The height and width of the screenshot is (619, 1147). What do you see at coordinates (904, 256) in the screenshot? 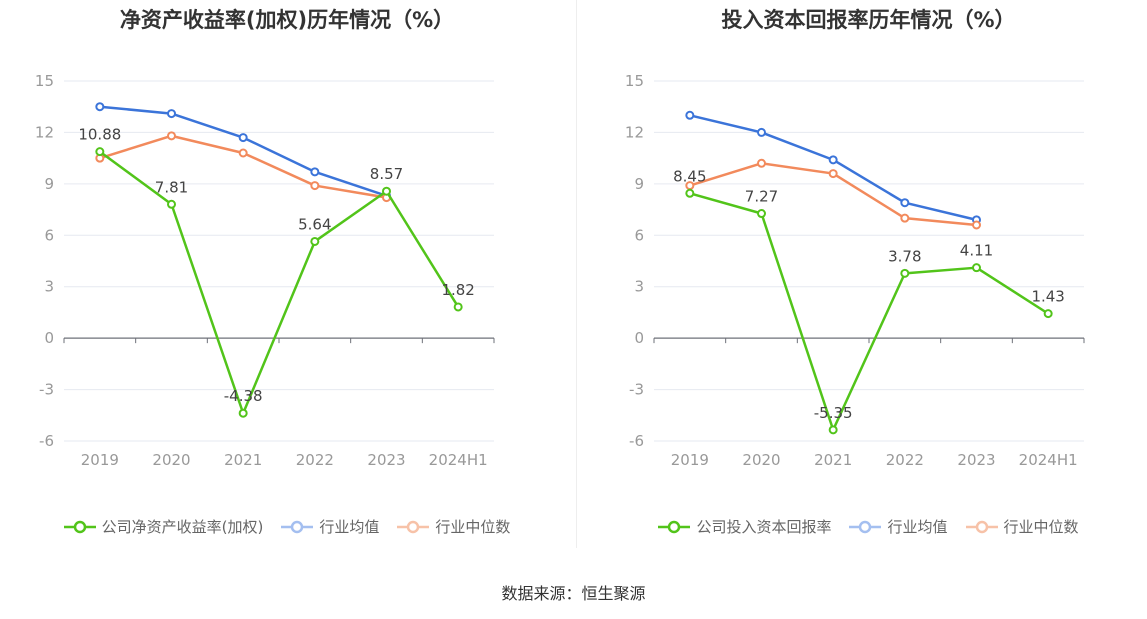
I see `data-label: 3.78` at bounding box center [904, 256].